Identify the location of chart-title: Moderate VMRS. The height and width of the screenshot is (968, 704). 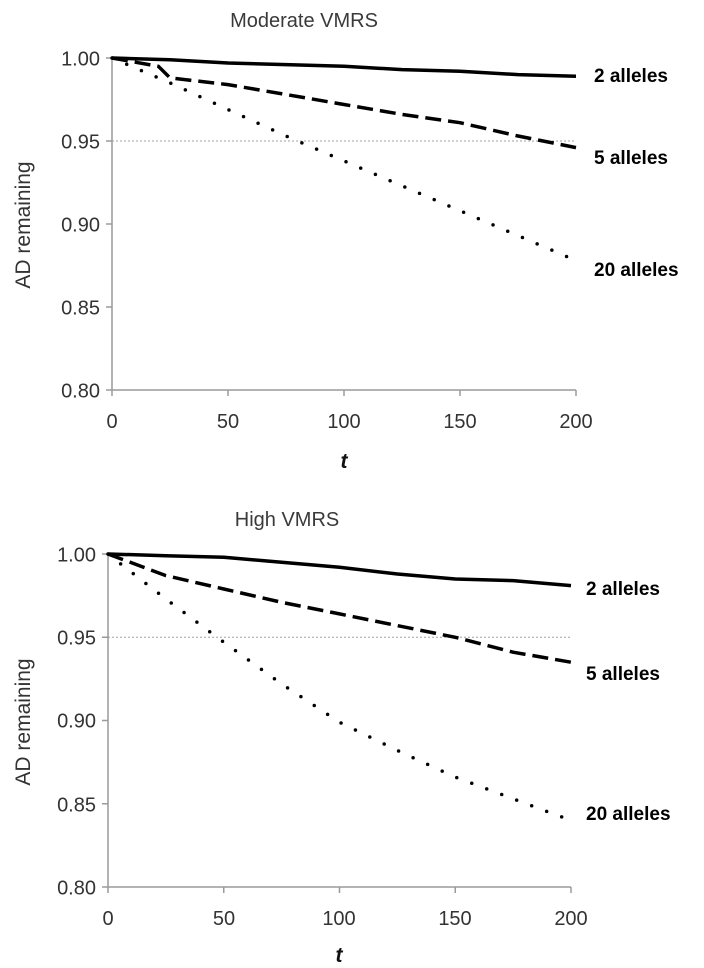
(304, 21).